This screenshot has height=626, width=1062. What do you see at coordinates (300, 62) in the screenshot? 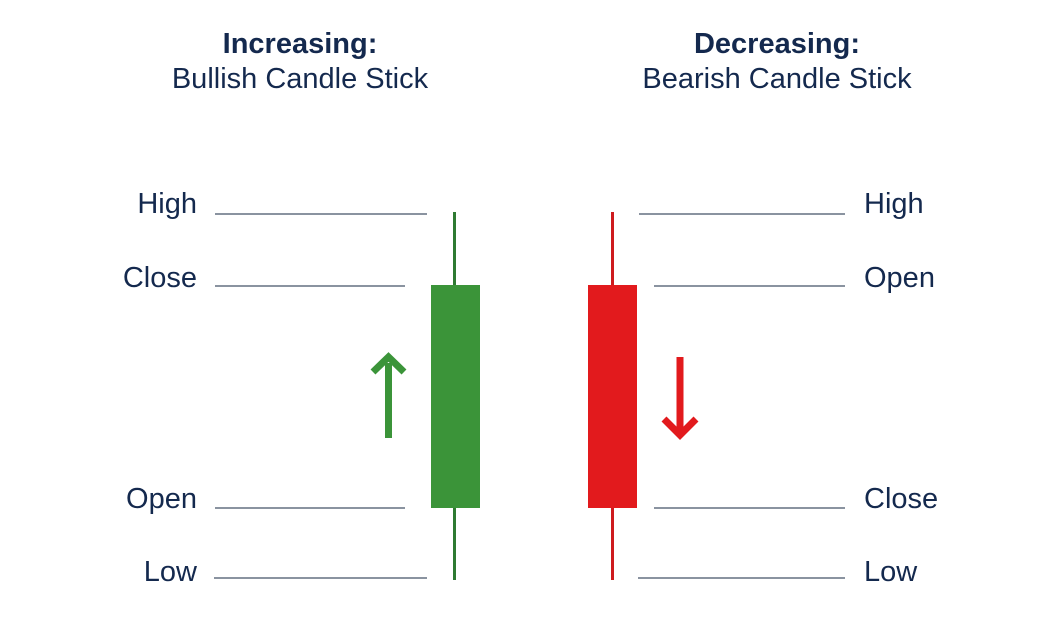
I see `bullish-title: Increasing: Bullish Candle Stick` at bounding box center [300, 62].